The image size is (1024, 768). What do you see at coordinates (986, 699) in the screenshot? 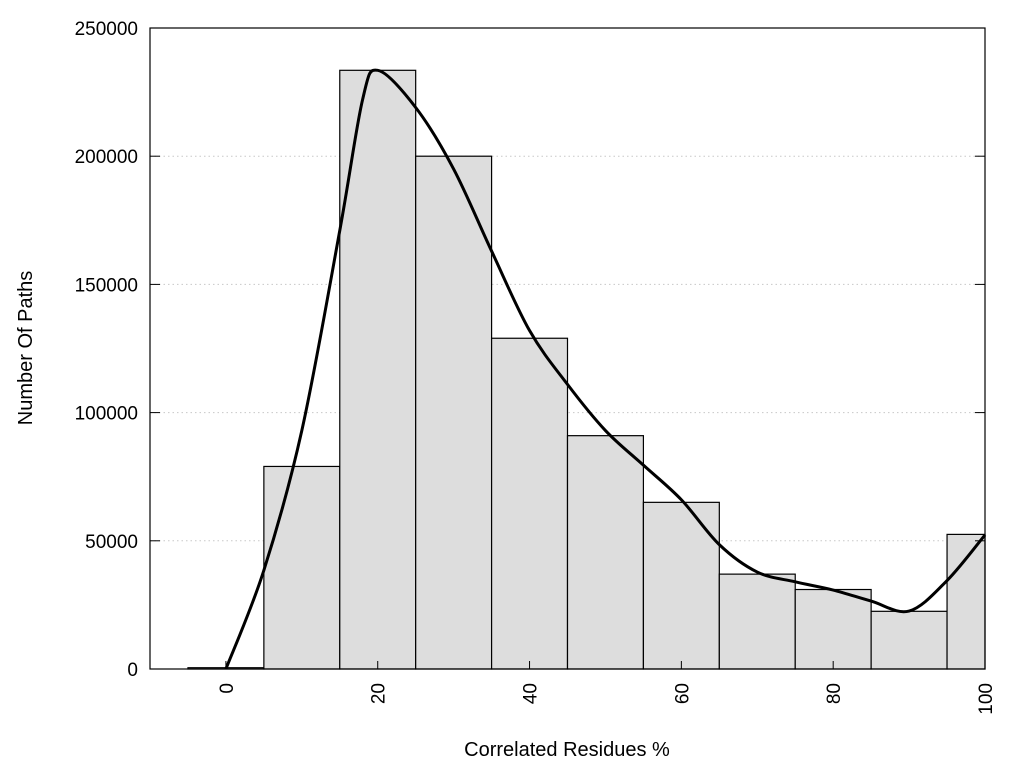
I see `x-tick-label: 100` at bounding box center [986, 699].